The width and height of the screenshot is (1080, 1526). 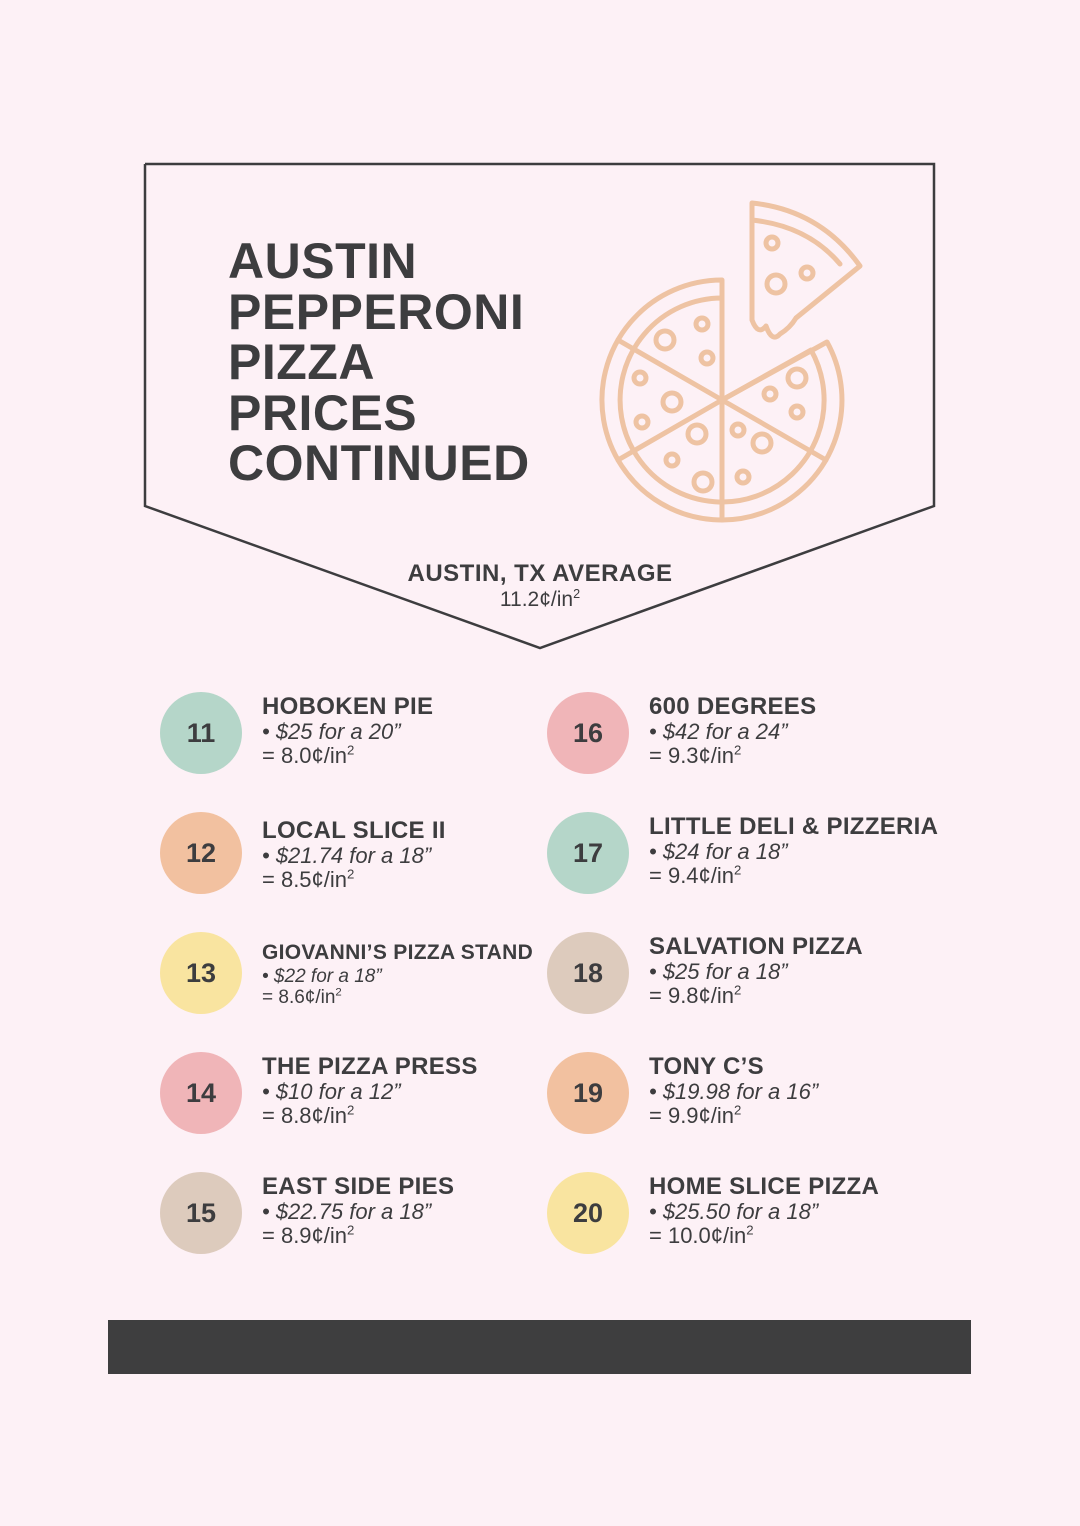 I want to click on pizzeria-name: GIOVANNI’S PIZZA STAND, so click(x=398, y=952).